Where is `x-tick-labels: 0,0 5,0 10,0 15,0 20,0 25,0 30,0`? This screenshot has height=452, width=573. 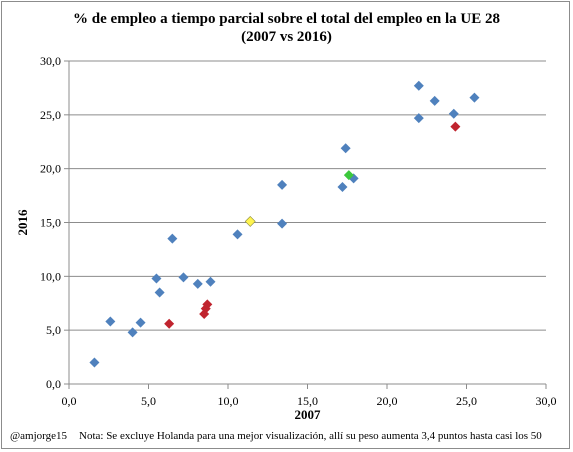
x-tick-labels: 0,0 5,0 10,0 15,0 20,0 25,0 30,0 is located at coordinates (309, 396).